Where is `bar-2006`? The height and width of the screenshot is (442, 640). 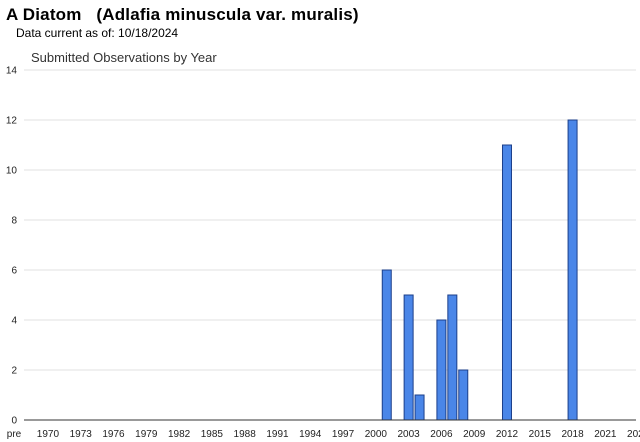 bar-2006 is located at coordinates (441, 370).